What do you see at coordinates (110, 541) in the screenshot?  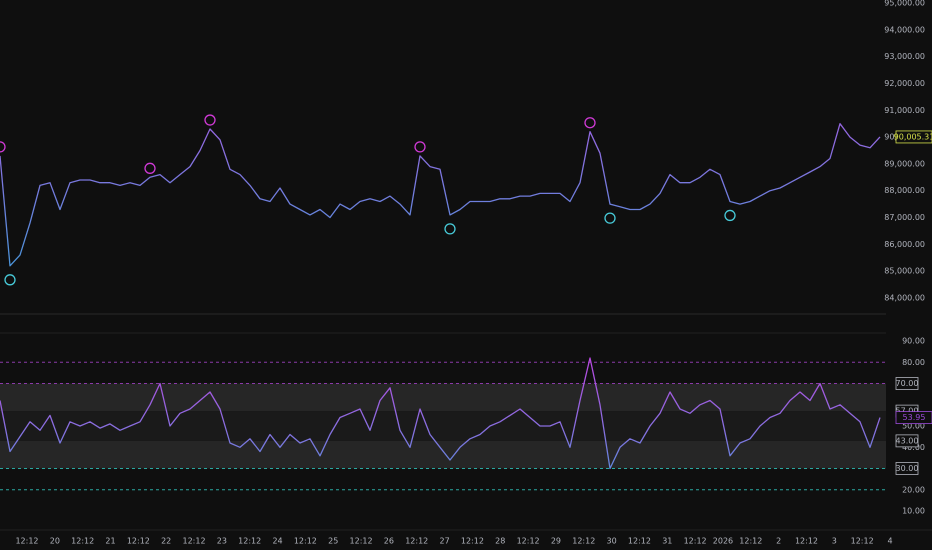 I see `x-tick-label: 21` at bounding box center [110, 541].